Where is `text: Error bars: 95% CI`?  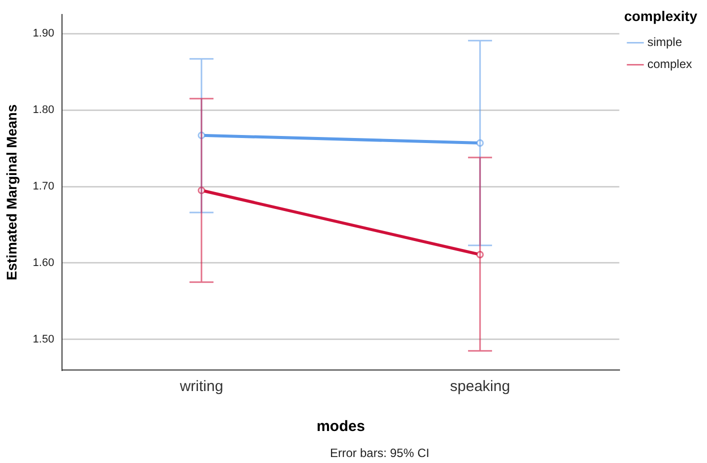
text: Error bars: 95% CI is located at coordinates (380, 453).